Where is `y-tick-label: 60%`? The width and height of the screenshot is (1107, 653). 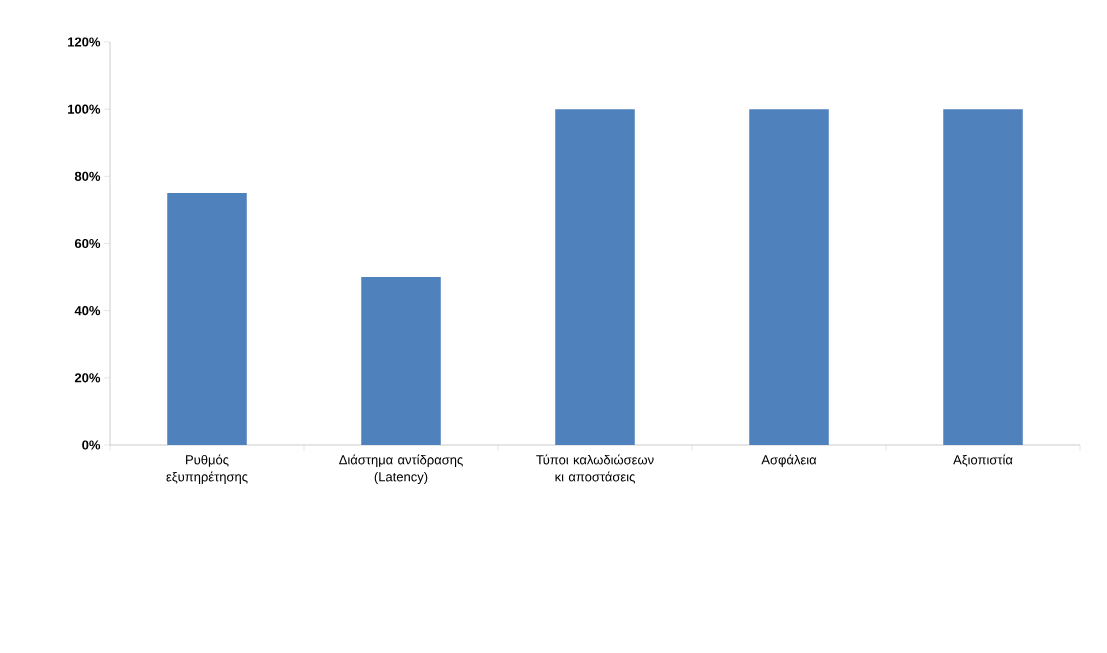 y-tick-label: 60% is located at coordinates (87, 243).